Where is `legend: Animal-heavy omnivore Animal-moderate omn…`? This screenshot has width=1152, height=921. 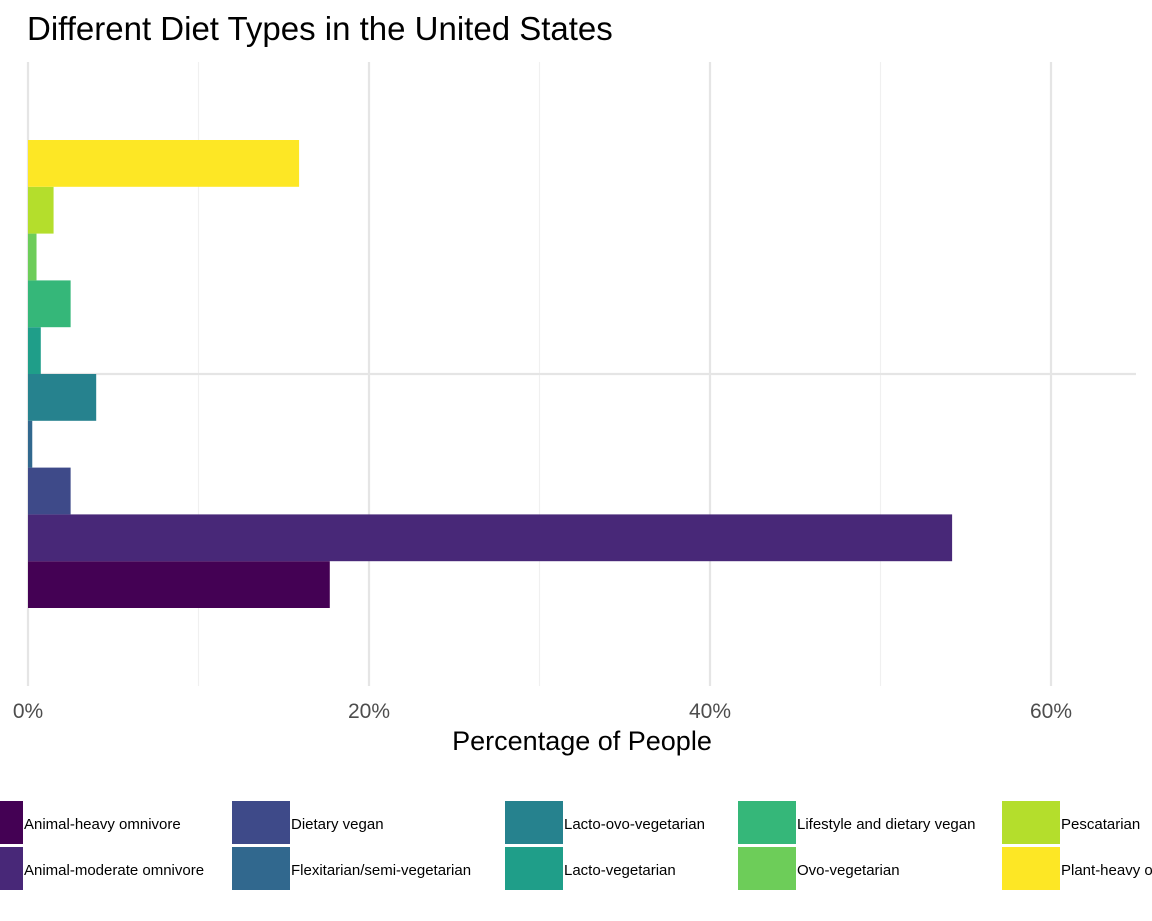 legend: Animal-heavy omnivore Animal-moderate omn… is located at coordinates (576, 845).